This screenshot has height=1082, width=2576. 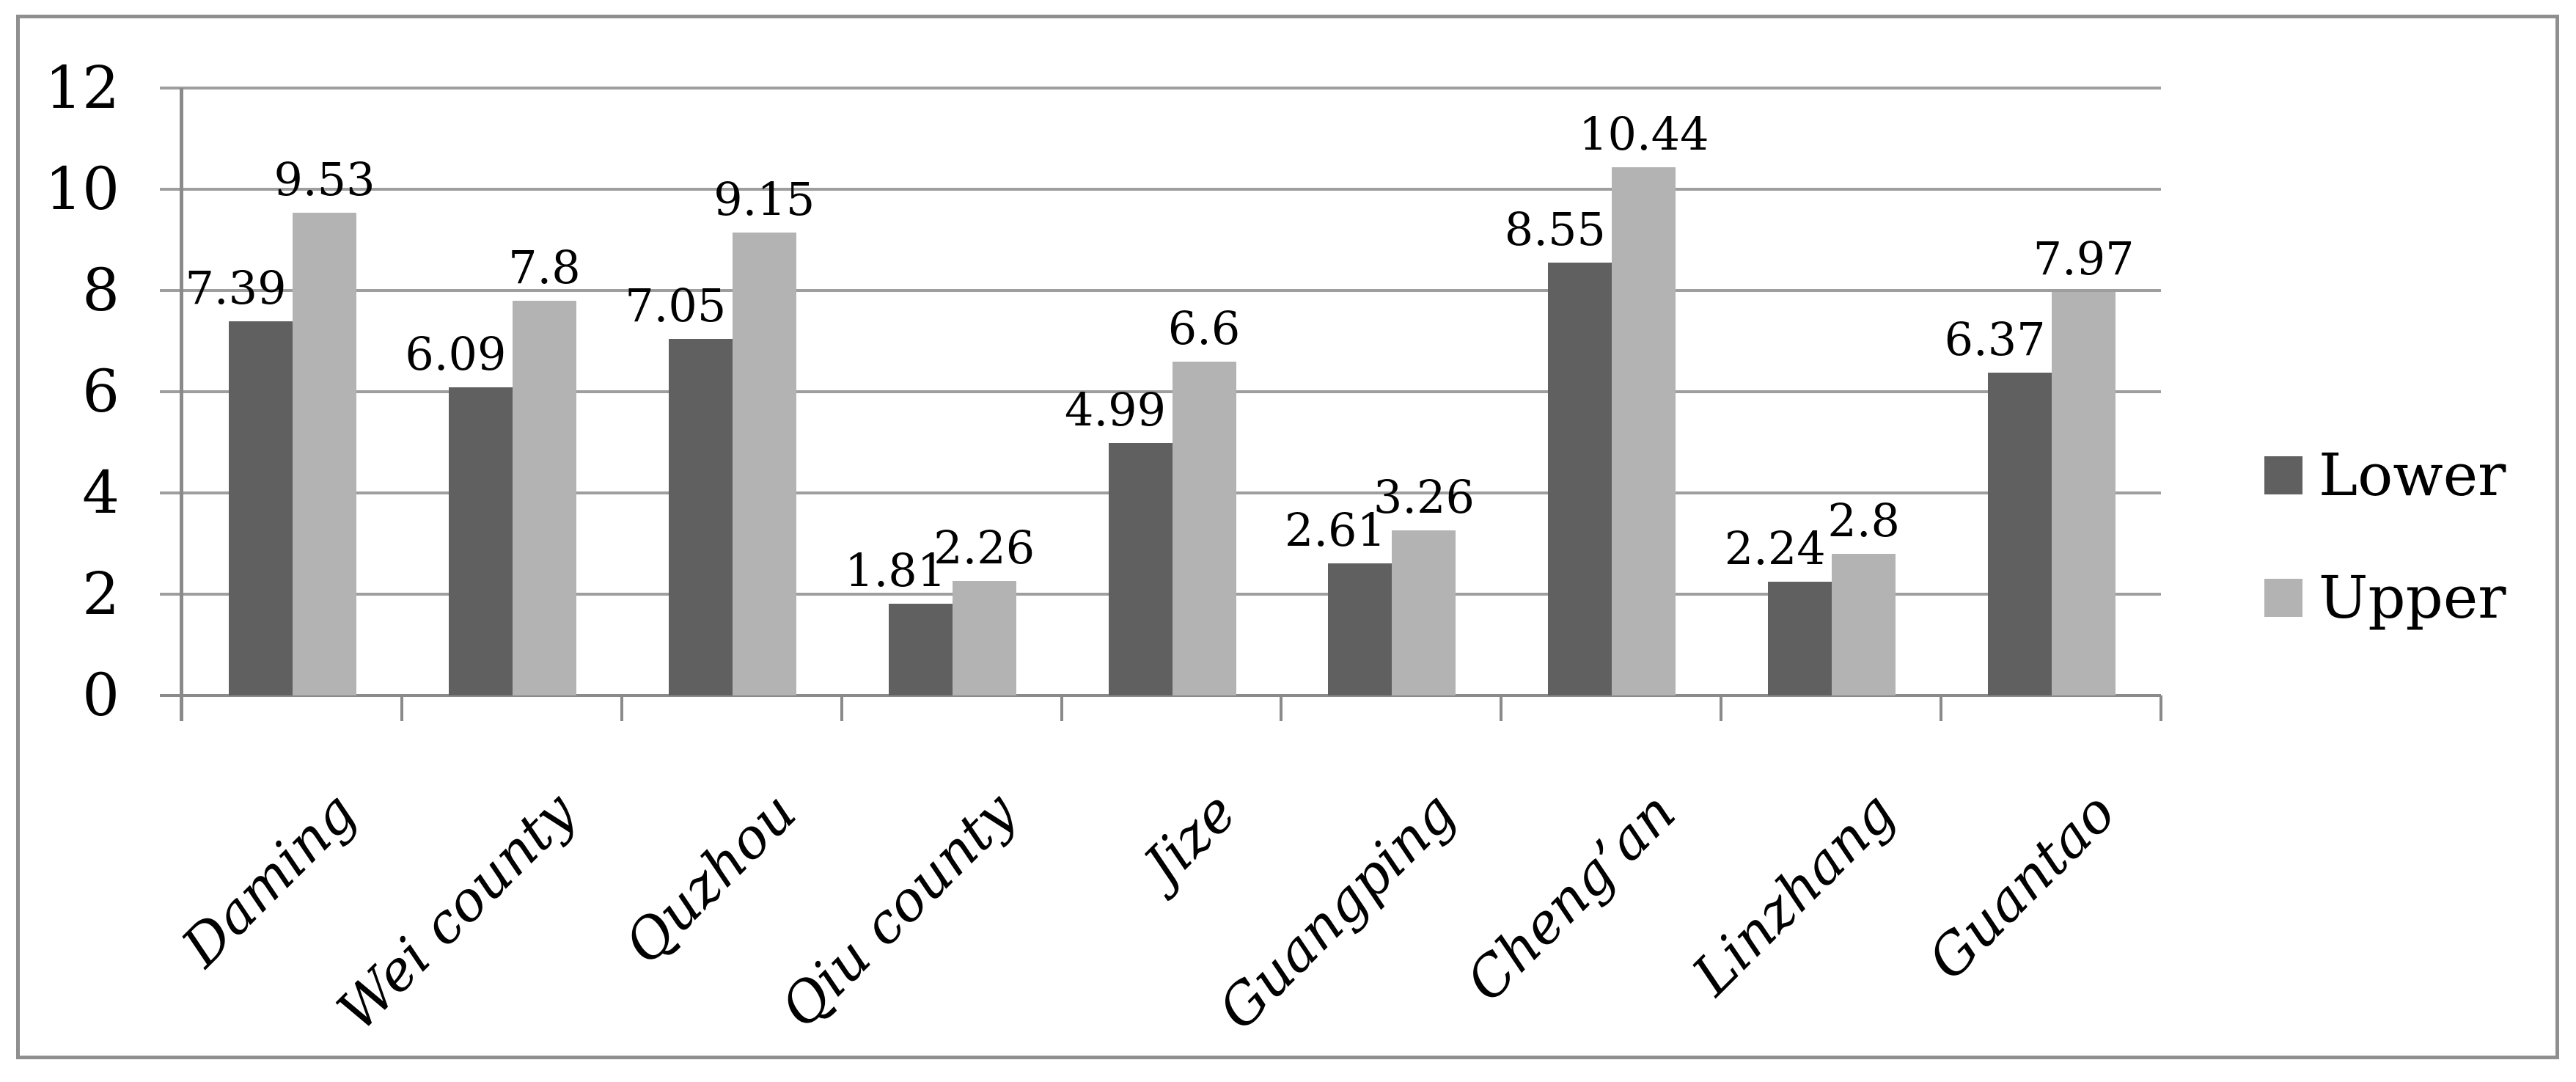 I want to click on y-axis-tick-label: 4, so click(x=101, y=492).